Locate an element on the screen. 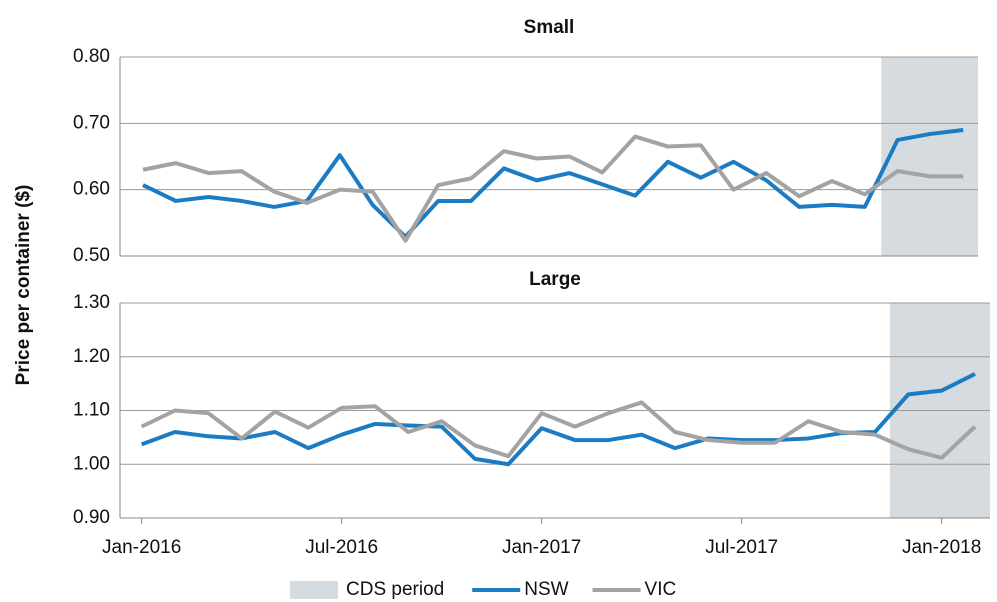 Image resolution: width=997 pixels, height=602 pixels. legend-label: CDS period is located at coordinates (395, 589).